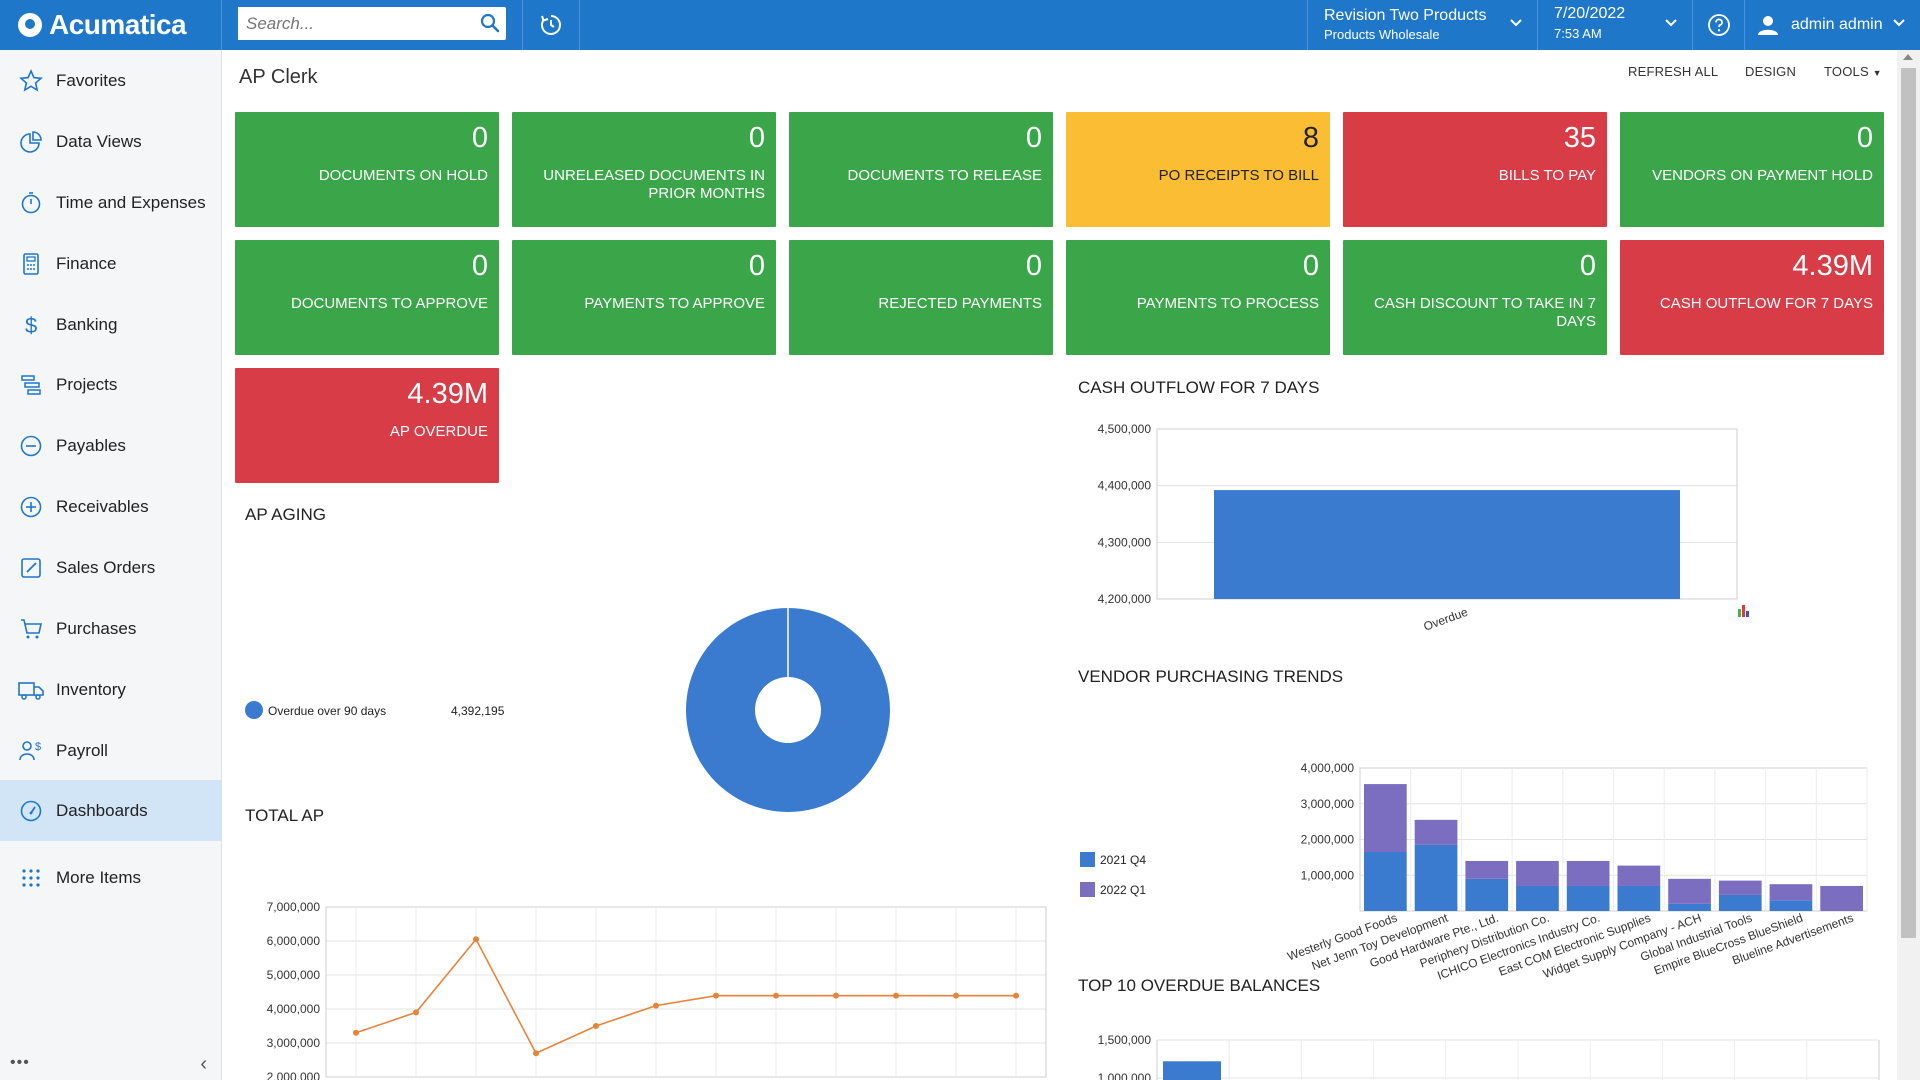 The width and height of the screenshot is (1920, 1080). What do you see at coordinates (1739, 613) in the screenshot?
I see `chart-icon` at bounding box center [1739, 613].